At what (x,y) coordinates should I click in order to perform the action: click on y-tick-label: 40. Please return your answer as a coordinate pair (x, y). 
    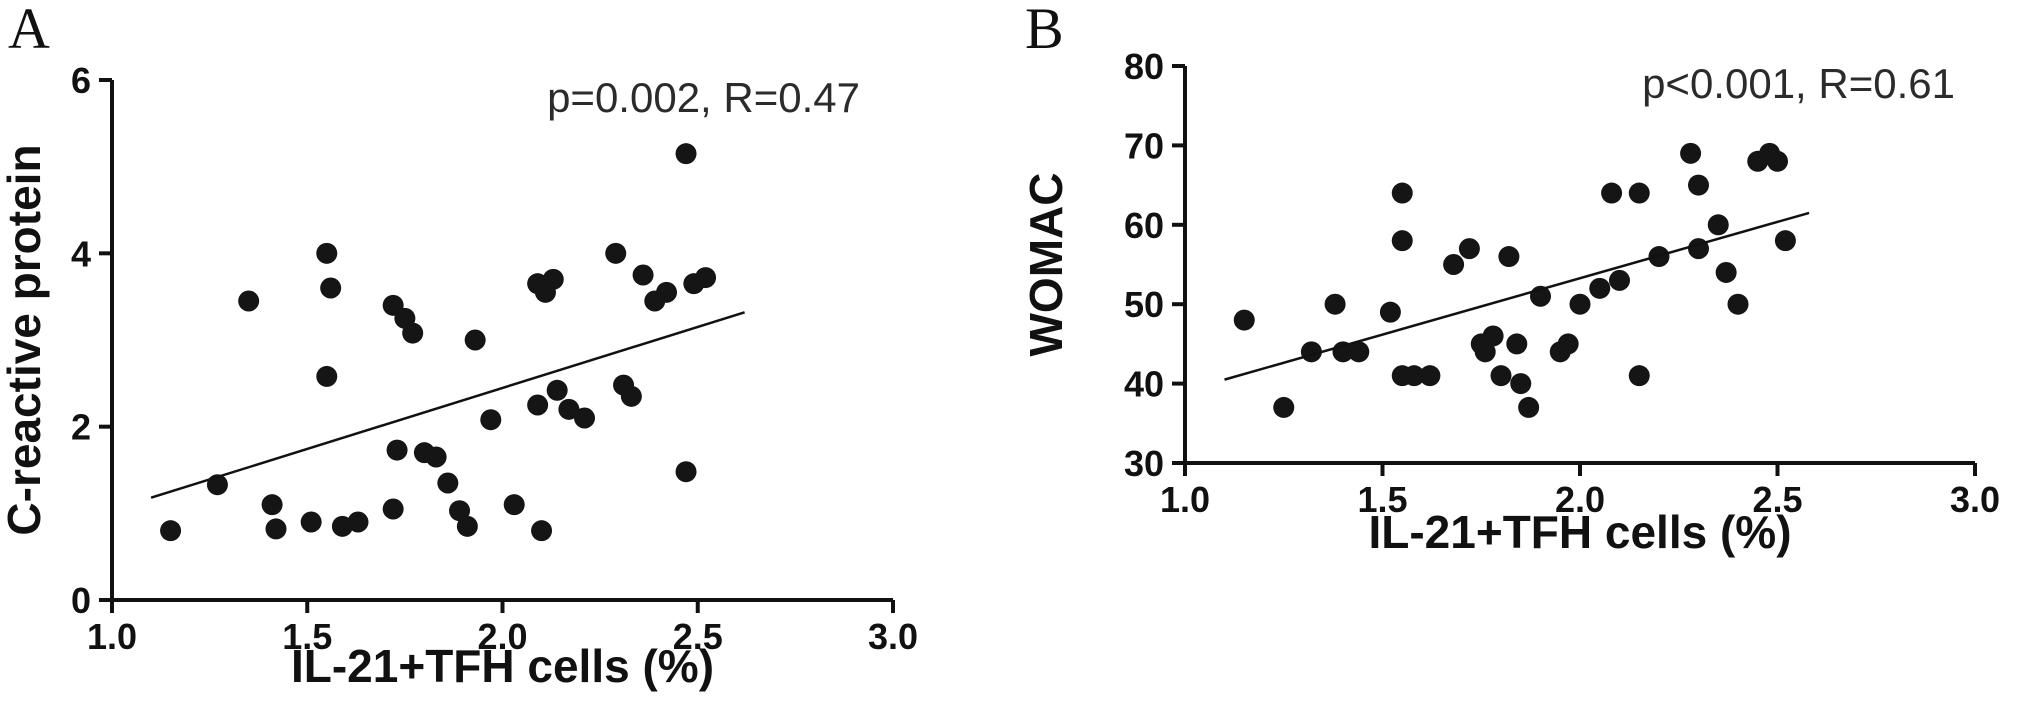
    Looking at the image, I should click on (1144, 384).